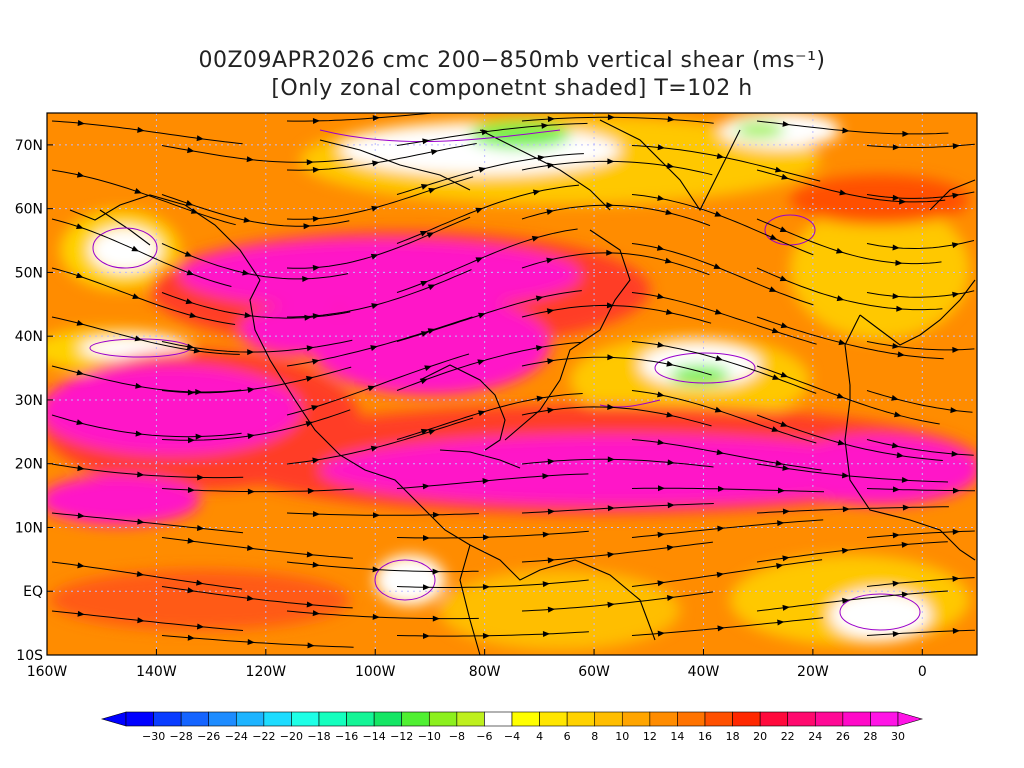  What do you see at coordinates (236, 736) in the screenshot?
I see `colorbar-label: −24` at bounding box center [236, 736].